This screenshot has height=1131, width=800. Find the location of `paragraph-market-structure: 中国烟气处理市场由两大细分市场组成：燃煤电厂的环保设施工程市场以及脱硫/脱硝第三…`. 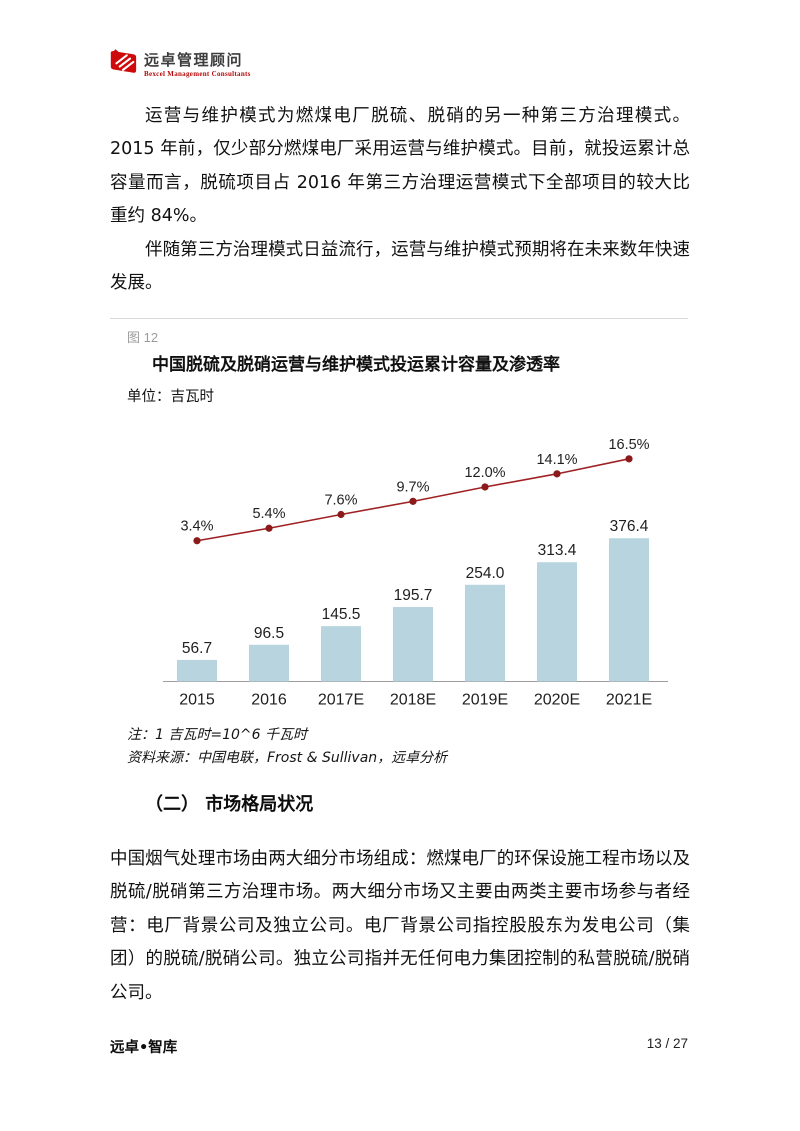

paragraph-market-structure: 中国烟气处理市场由两大细分市场组成：燃煤电厂的环保设施工程市场以及脱硫/脱硝第三… is located at coordinates (400, 926).